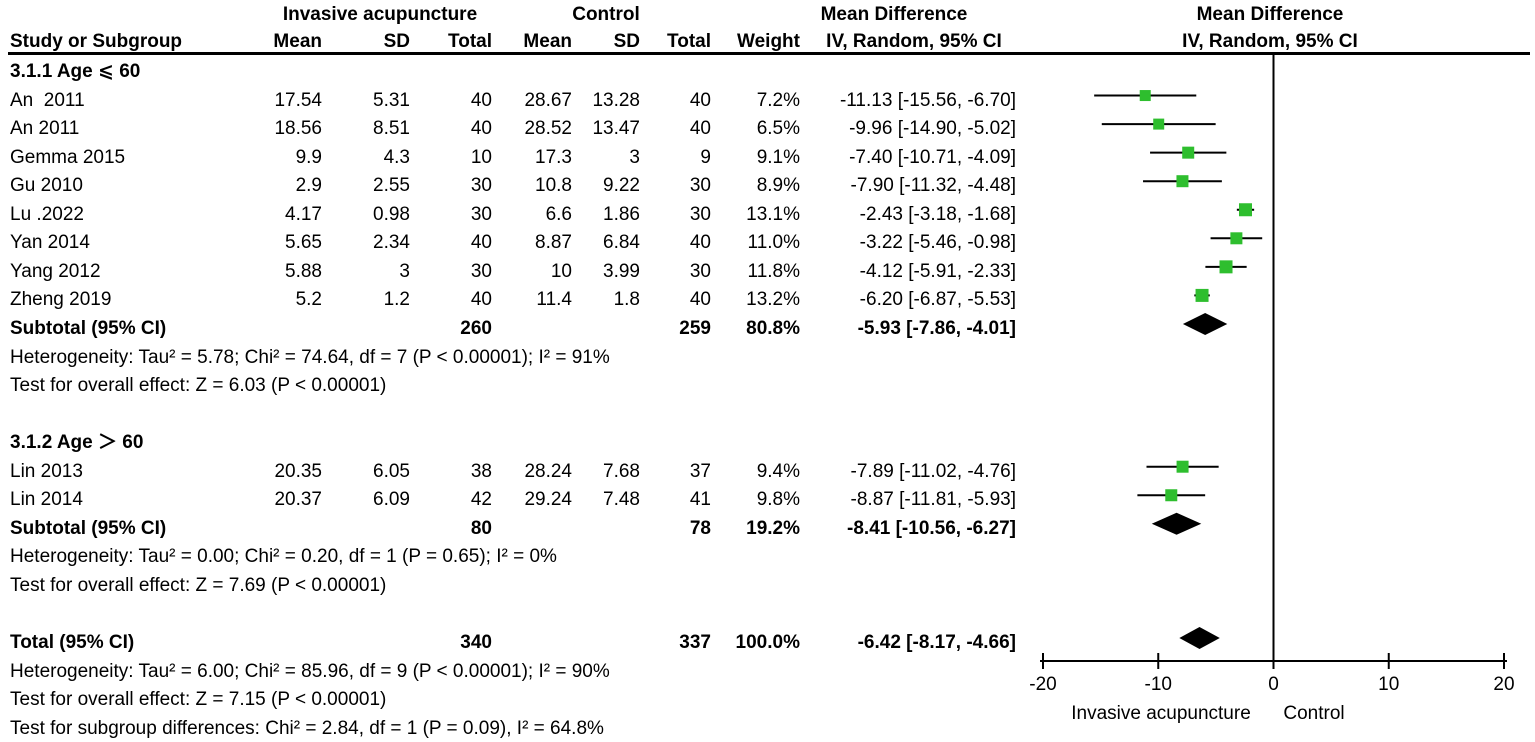  I want to click on header-rule, so click(769, 53).